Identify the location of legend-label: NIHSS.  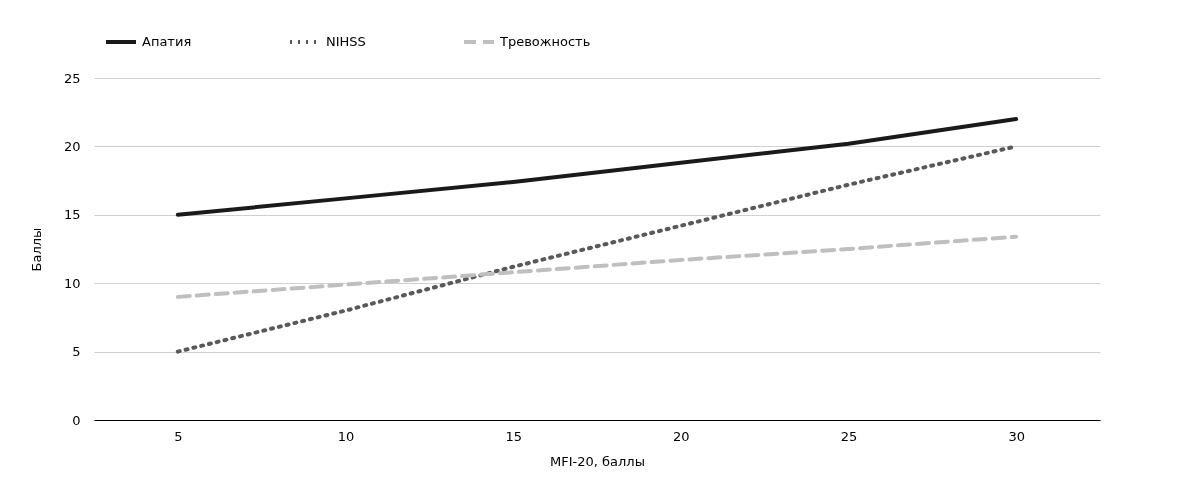
(346, 41).